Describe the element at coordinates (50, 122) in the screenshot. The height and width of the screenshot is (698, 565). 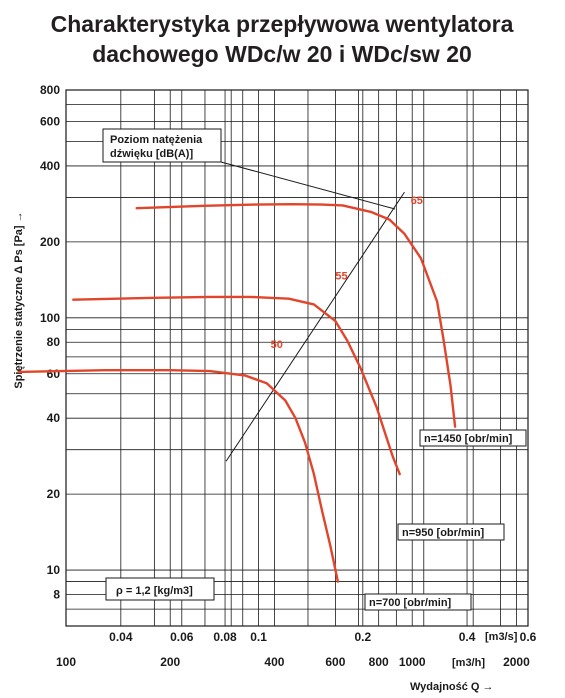
I see `y-tick-label: 600` at that location.